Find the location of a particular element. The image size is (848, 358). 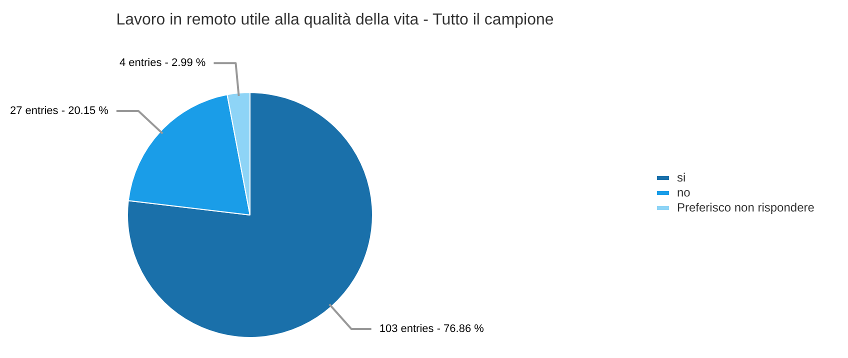

chart-title: Lavoro in remoto utile alla qualità della vita - Tutto il campione is located at coordinates (335, 19).